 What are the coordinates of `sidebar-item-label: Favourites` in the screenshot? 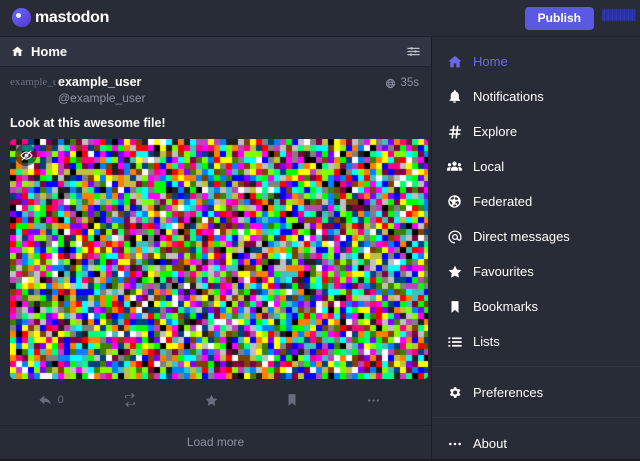 It's located at (503, 271).